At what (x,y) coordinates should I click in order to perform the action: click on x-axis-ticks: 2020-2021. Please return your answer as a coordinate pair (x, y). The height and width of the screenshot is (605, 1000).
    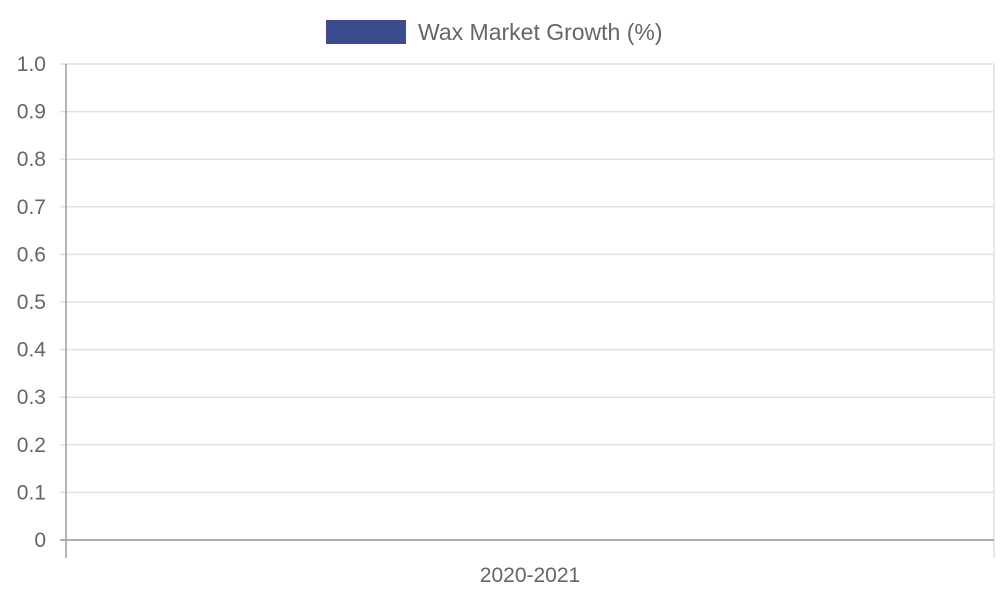
    Looking at the image, I should click on (530, 575).